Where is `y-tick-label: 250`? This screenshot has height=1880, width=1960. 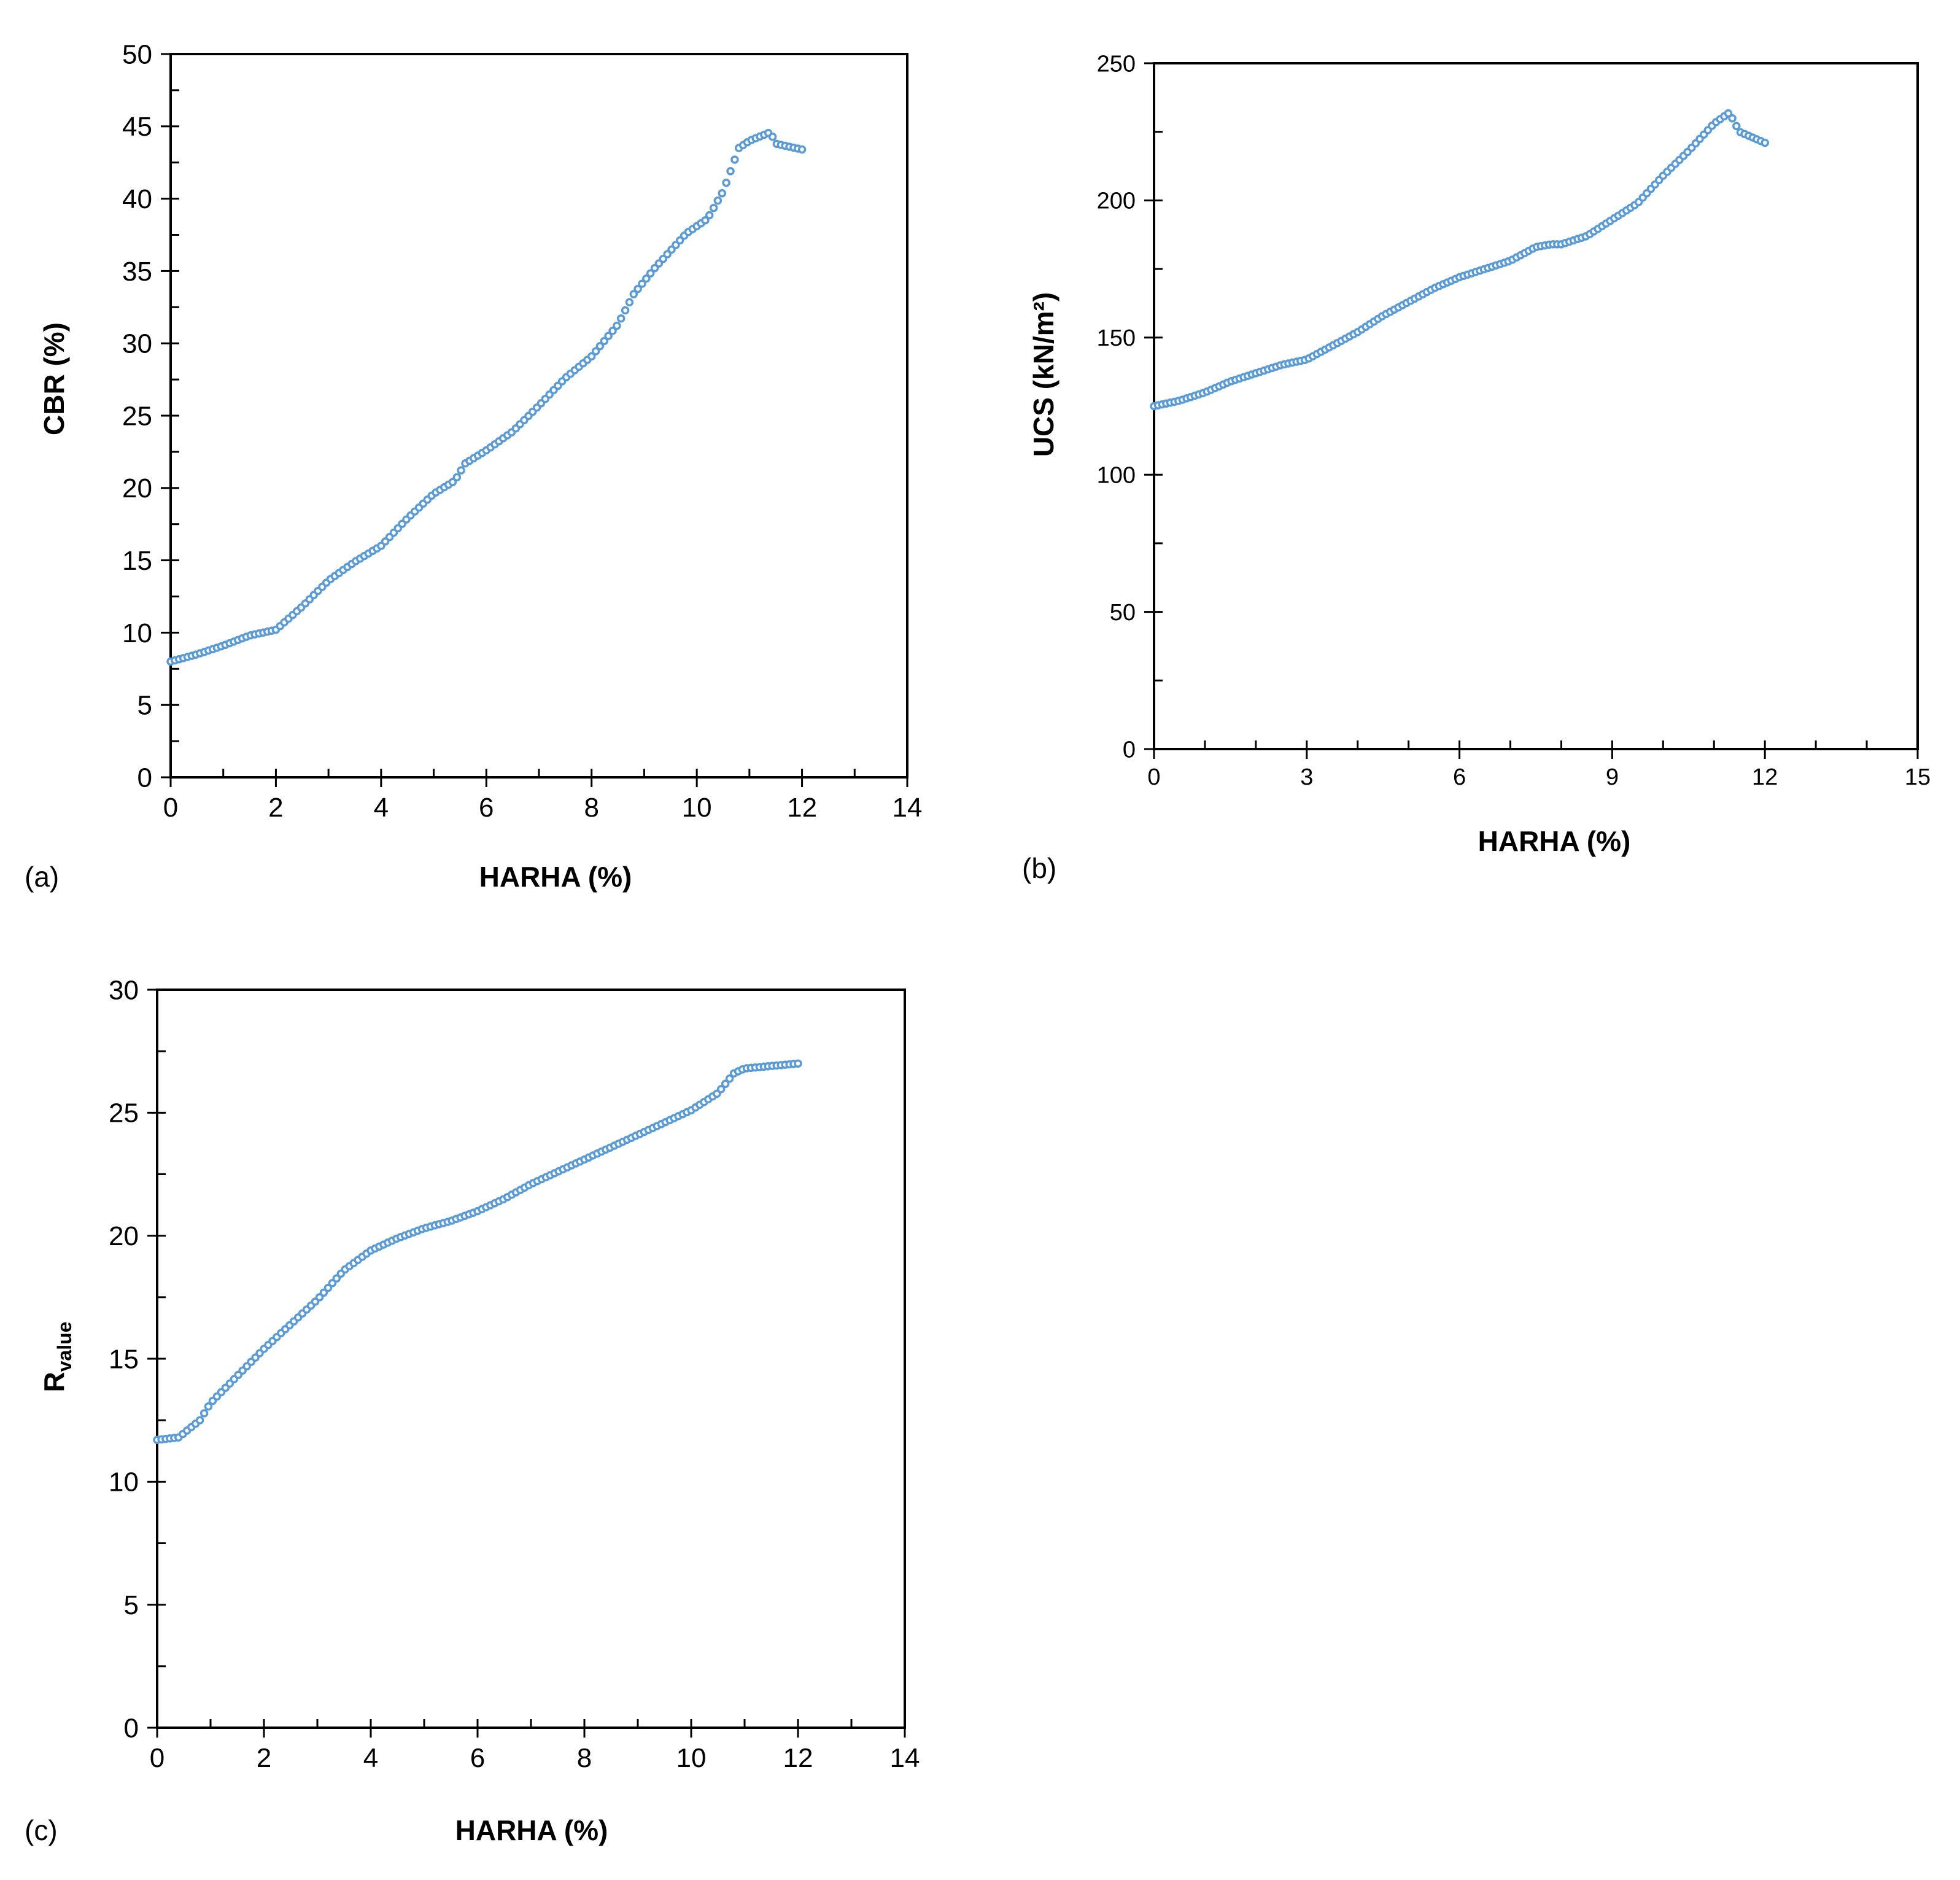
y-tick-label: 250 is located at coordinates (1116, 64).